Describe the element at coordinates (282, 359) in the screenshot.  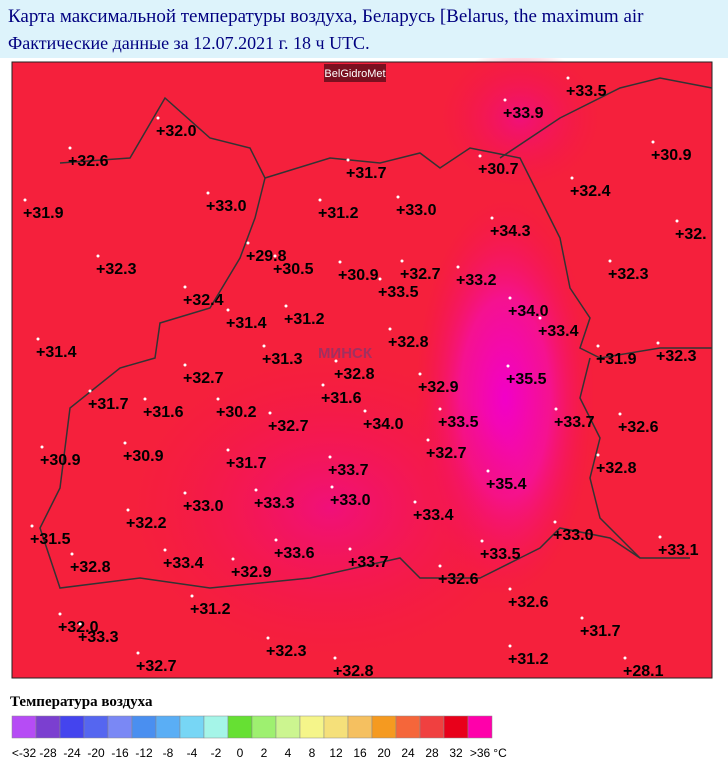
I see `temperature-label: +31.3` at that location.